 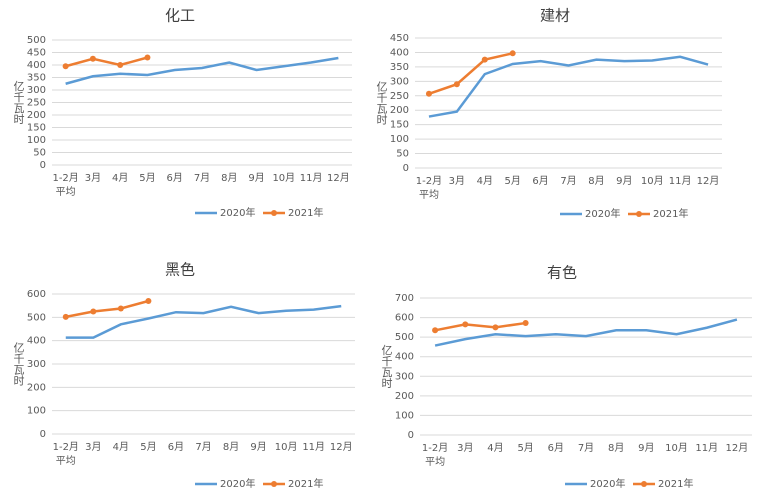 What do you see at coordinates (399, 67) in the screenshot?
I see `y-tick-label: 350` at bounding box center [399, 67].